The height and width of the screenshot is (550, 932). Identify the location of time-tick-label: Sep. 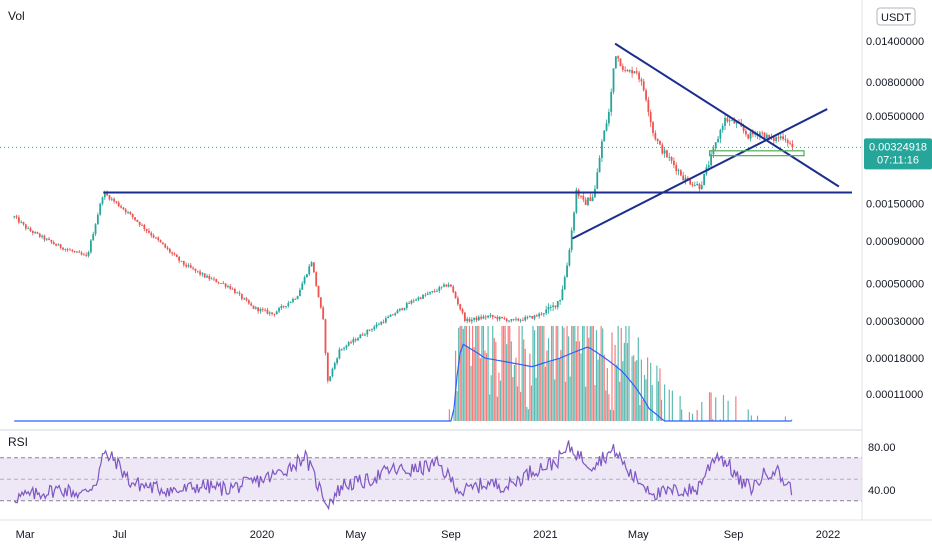
(451, 535).